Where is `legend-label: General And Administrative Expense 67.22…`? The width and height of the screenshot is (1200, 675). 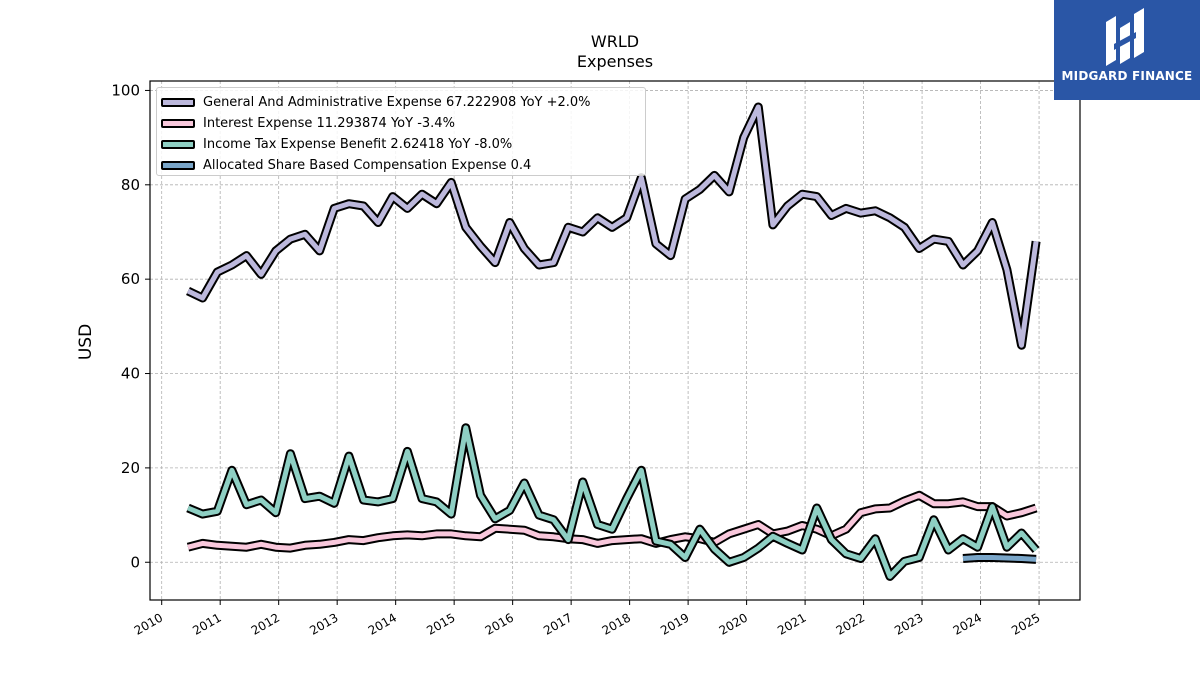
legend-label: General And Administrative Expense 67.22… is located at coordinates (397, 102).